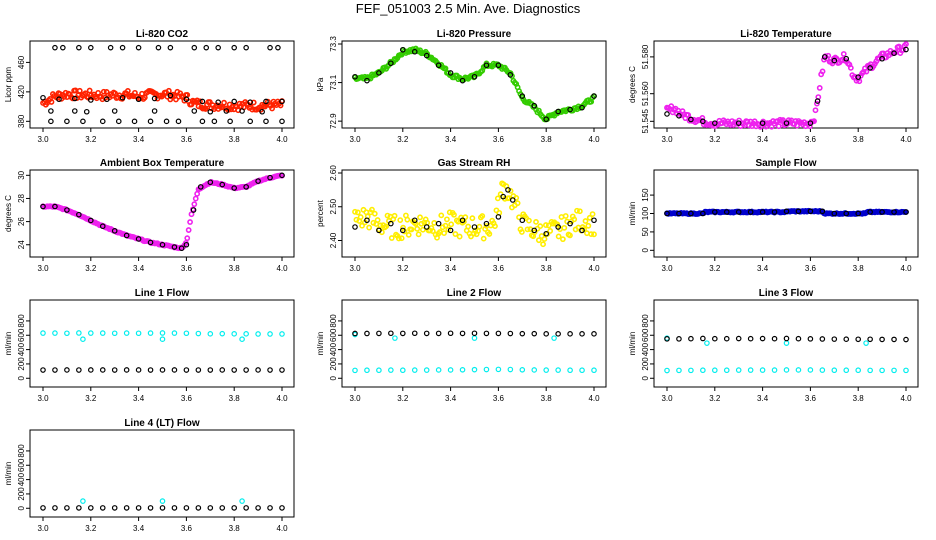  What do you see at coordinates (645, 321) in the screenshot?
I see `y-tick-label: 800` at bounding box center [645, 321].